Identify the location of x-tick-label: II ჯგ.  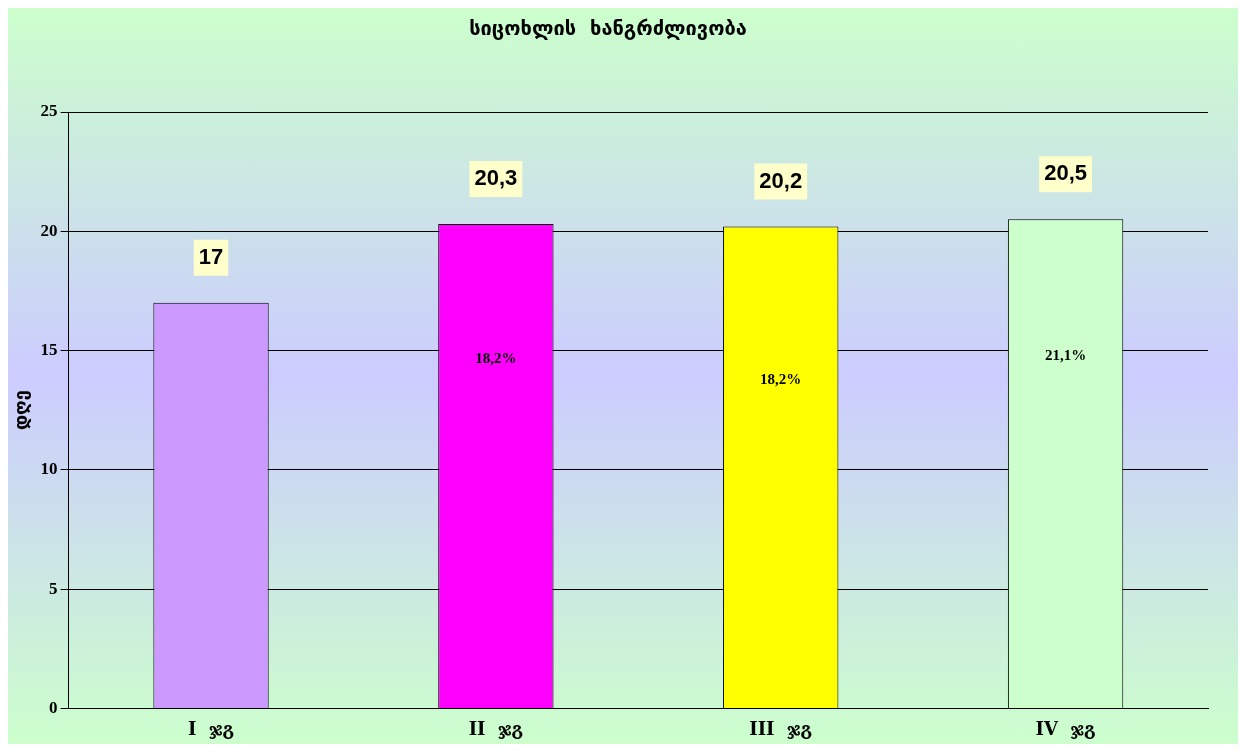
(496, 728).